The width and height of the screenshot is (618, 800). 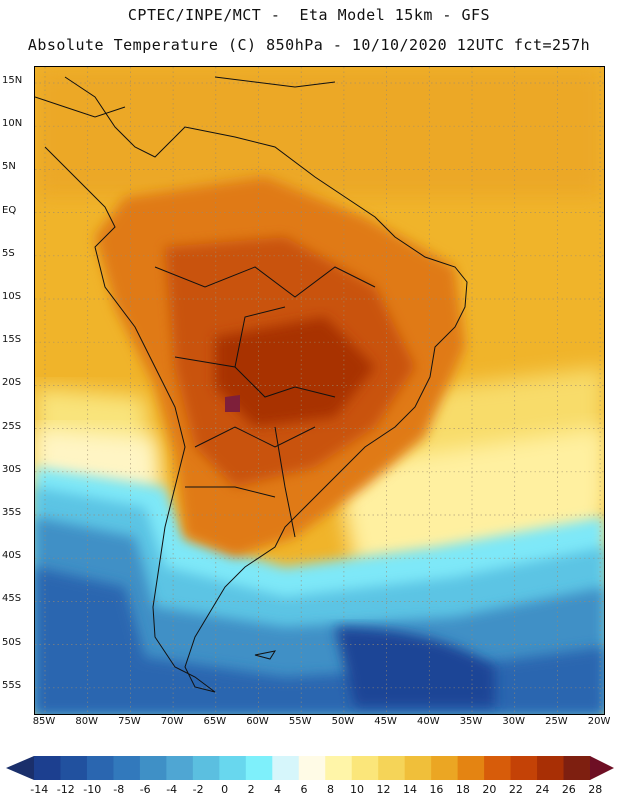 I want to click on colorbar-label: 8, so click(x=331, y=789).